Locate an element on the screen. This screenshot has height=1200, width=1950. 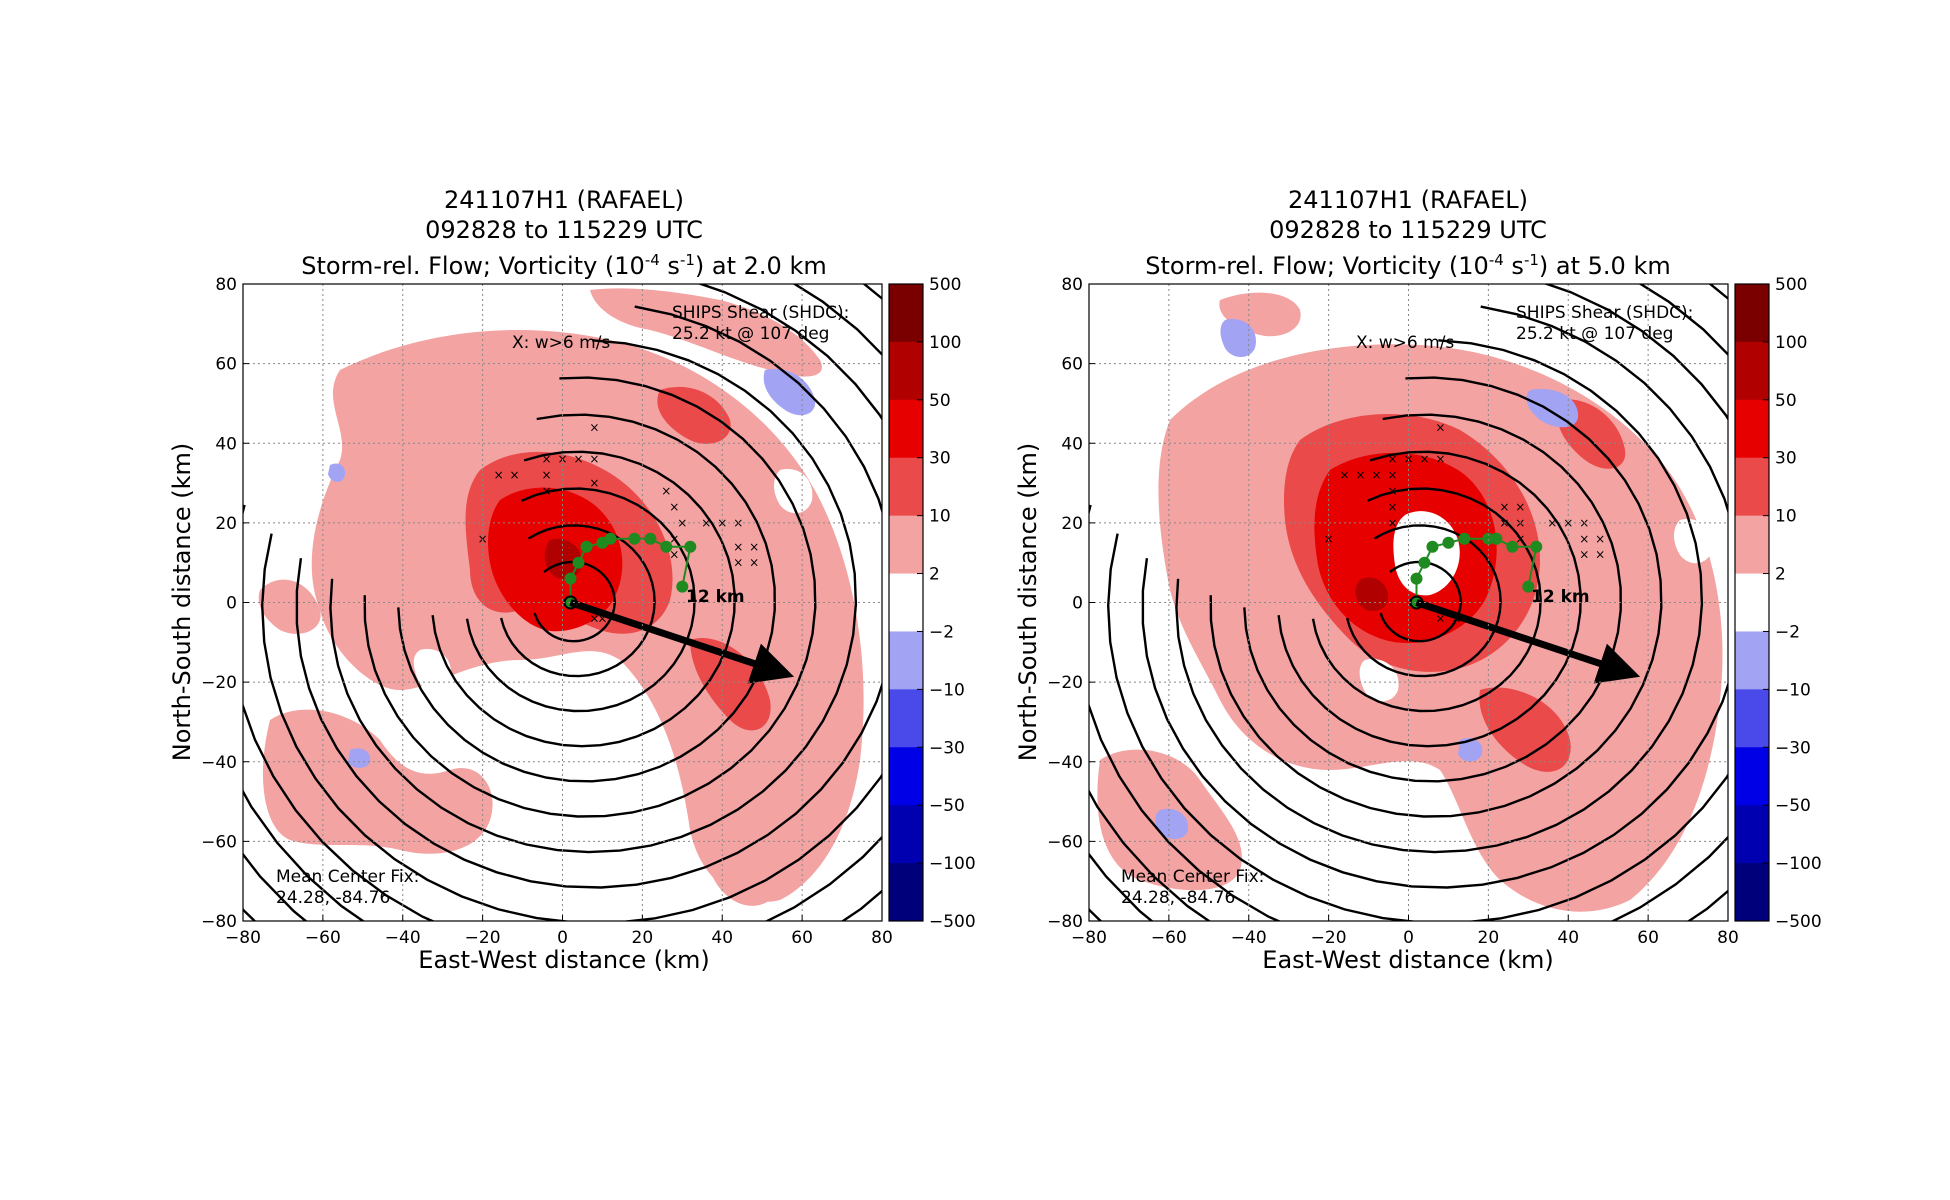
colorbar-tick-label: 30 is located at coordinates (1786, 459).